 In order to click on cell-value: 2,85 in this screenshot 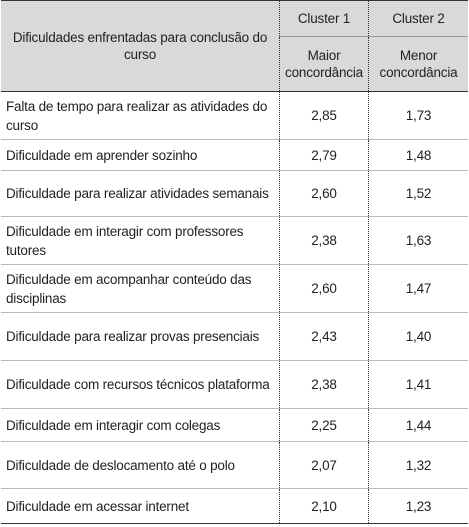, I will do `click(324, 115)`.